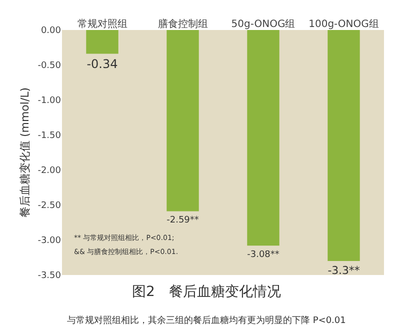 This screenshot has width=418, height=325. I want to click on x-tick-label: 100g-ONOG组, so click(343, 24).